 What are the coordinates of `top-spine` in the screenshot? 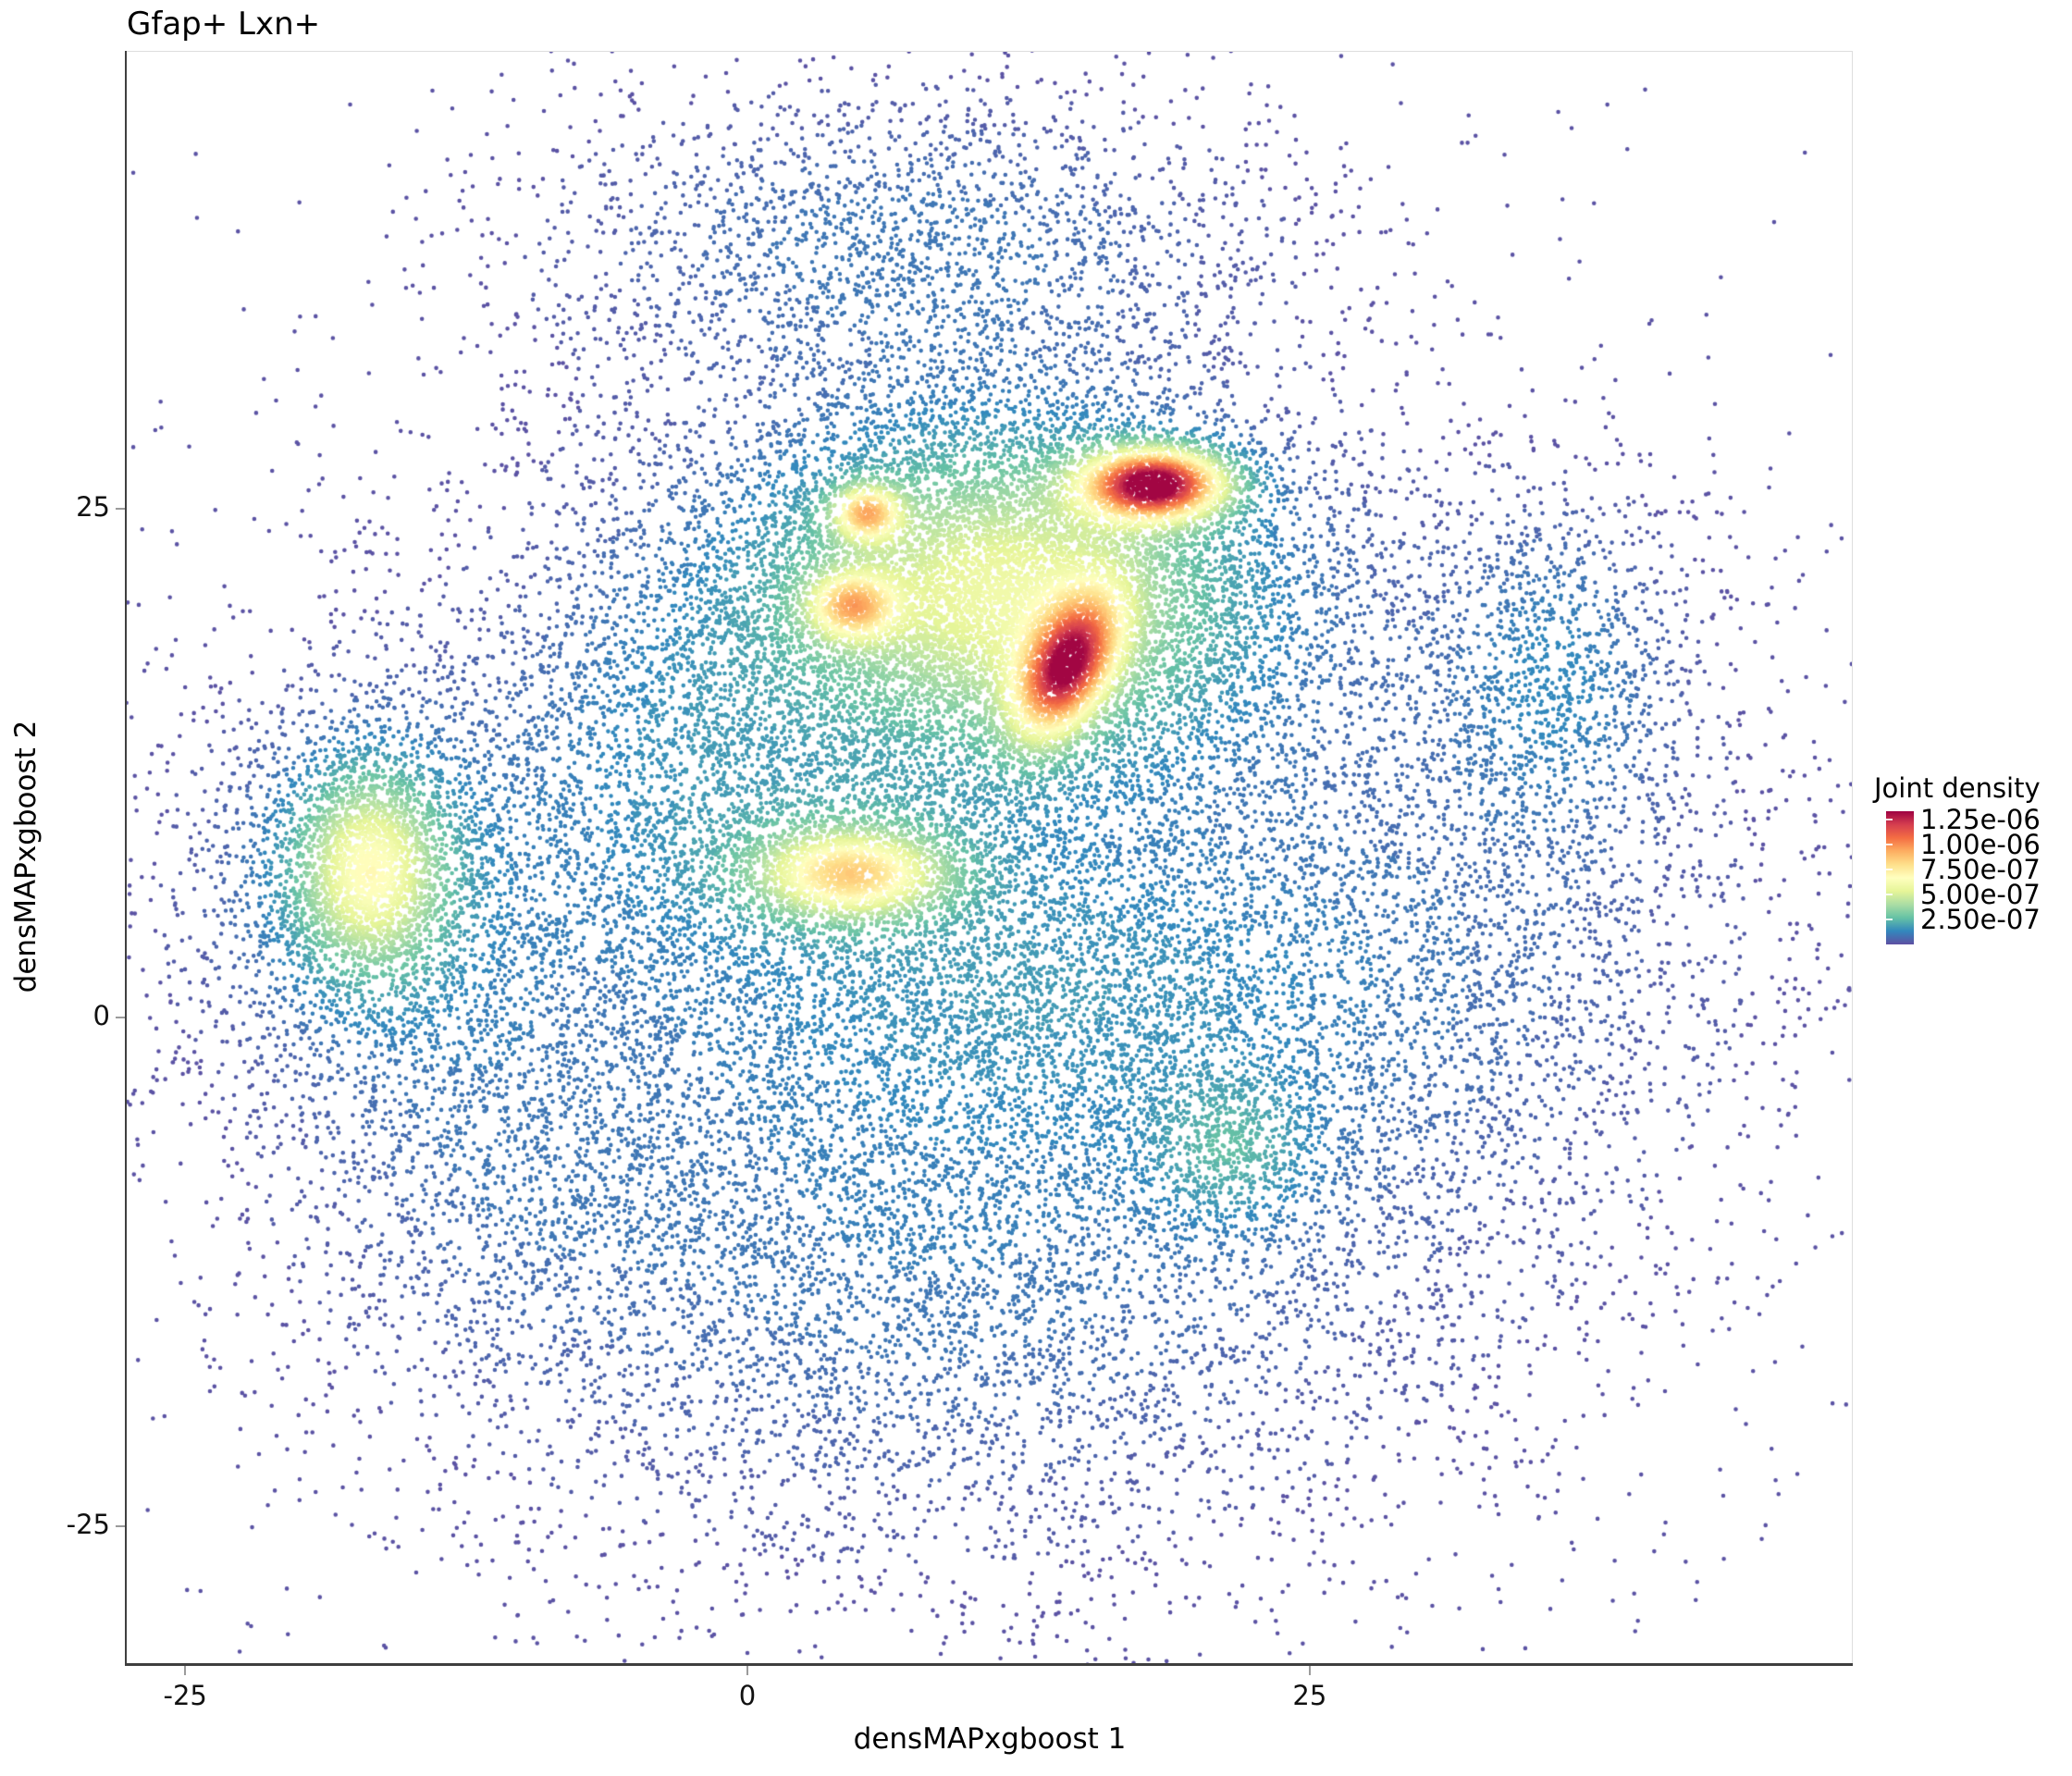 It's located at (990, 52).